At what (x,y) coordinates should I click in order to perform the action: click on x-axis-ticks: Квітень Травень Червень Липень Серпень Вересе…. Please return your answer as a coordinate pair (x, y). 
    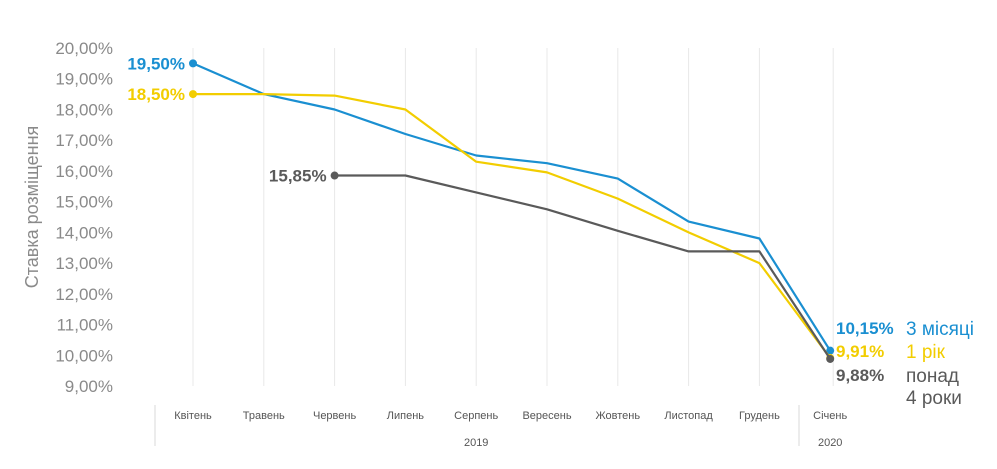
    Looking at the image, I should click on (510, 416).